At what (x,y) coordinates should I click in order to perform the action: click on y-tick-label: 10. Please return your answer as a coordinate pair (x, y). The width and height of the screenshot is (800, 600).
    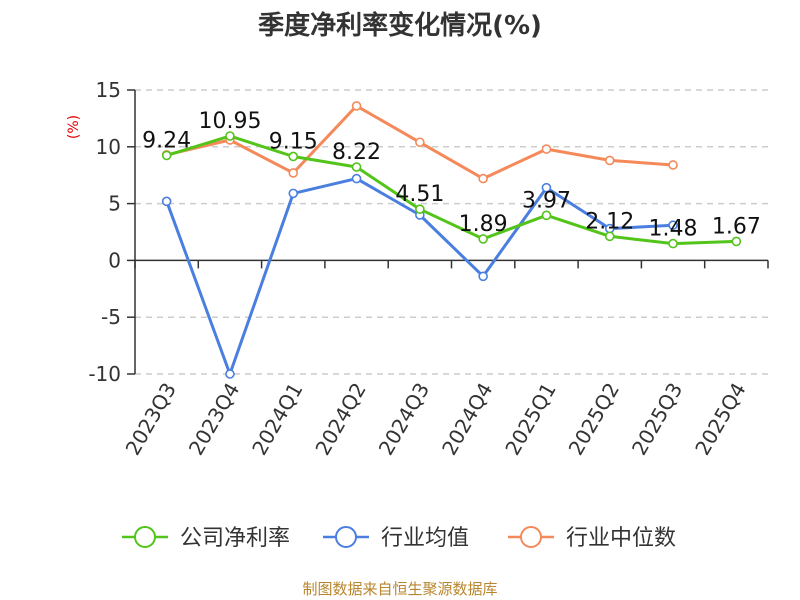
    Looking at the image, I should click on (108, 147).